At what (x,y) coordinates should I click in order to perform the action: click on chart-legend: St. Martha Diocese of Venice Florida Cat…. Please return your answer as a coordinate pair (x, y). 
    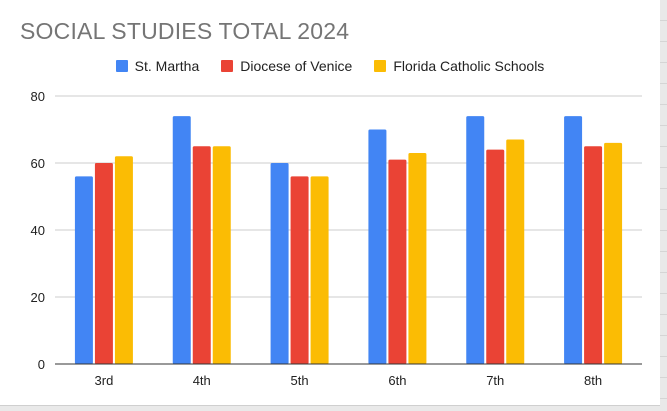
    Looking at the image, I should click on (330, 66).